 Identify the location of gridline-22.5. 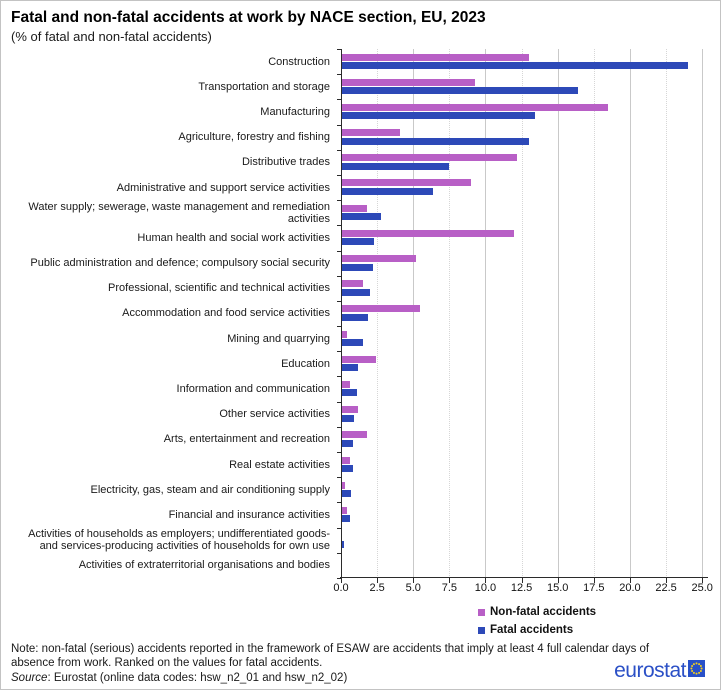
(667, 313).